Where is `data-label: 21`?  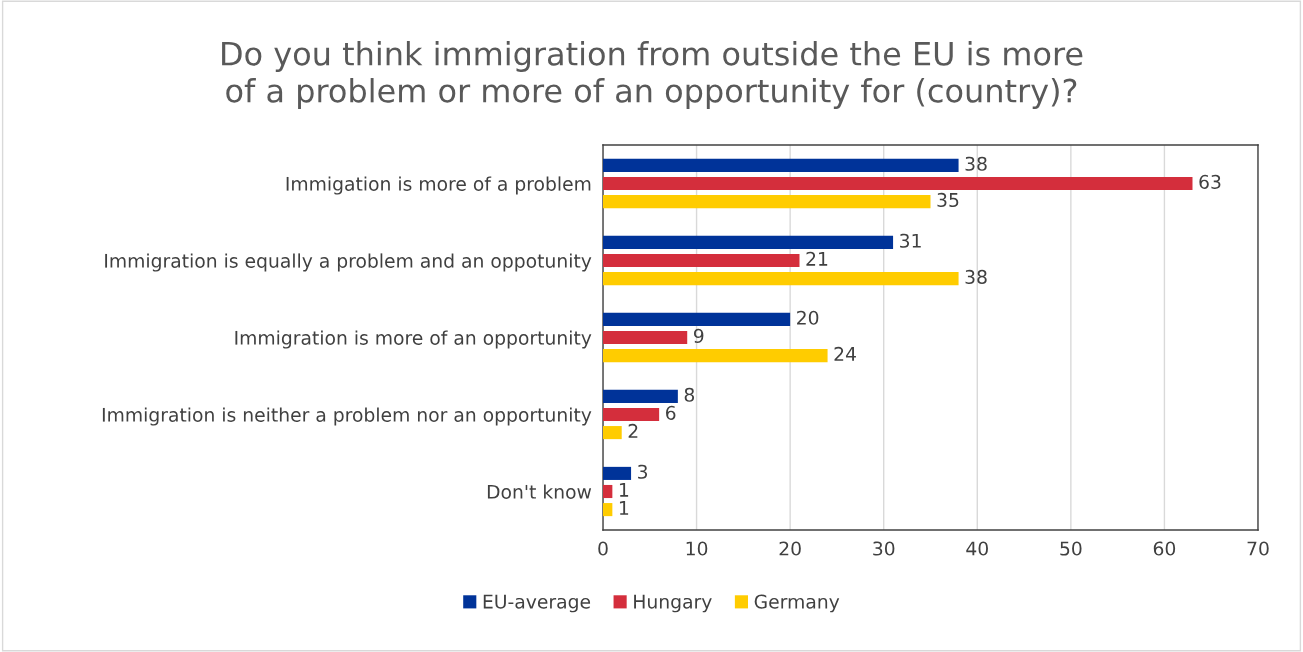 data-label: 21 is located at coordinates (817, 258).